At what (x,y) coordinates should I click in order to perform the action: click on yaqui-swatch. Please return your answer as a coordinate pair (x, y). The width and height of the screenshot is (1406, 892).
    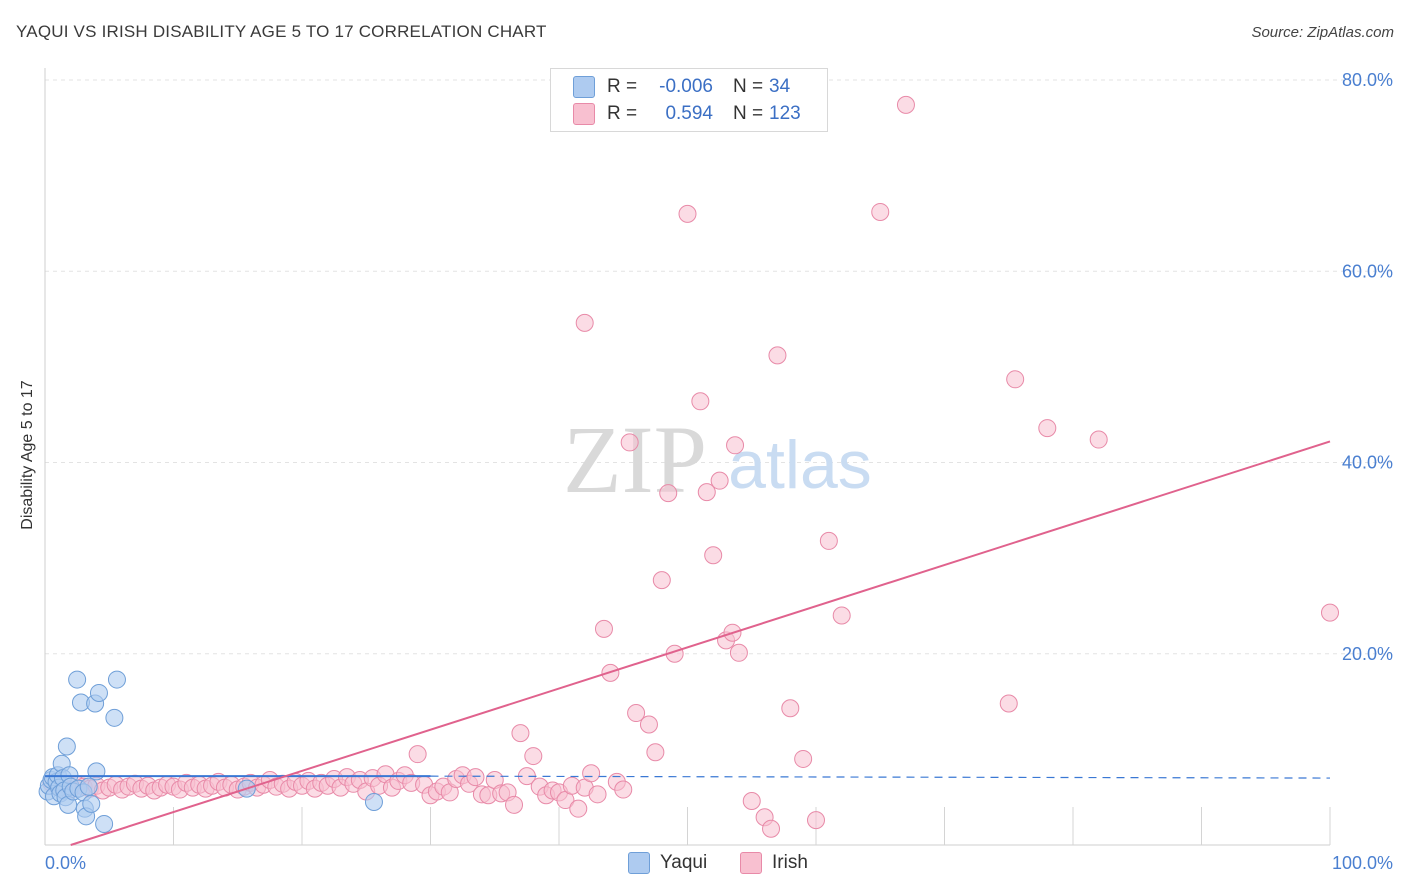
    Looking at the image, I should click on (584, 87).